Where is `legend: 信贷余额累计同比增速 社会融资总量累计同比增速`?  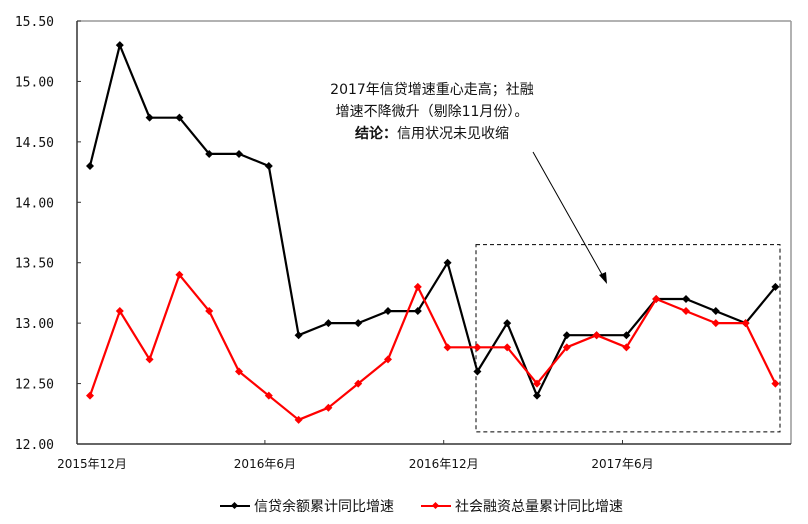
legend: 信贷余额累计同比增速 社会融资总量累计同比增速 is located at coordinates (421, 506).